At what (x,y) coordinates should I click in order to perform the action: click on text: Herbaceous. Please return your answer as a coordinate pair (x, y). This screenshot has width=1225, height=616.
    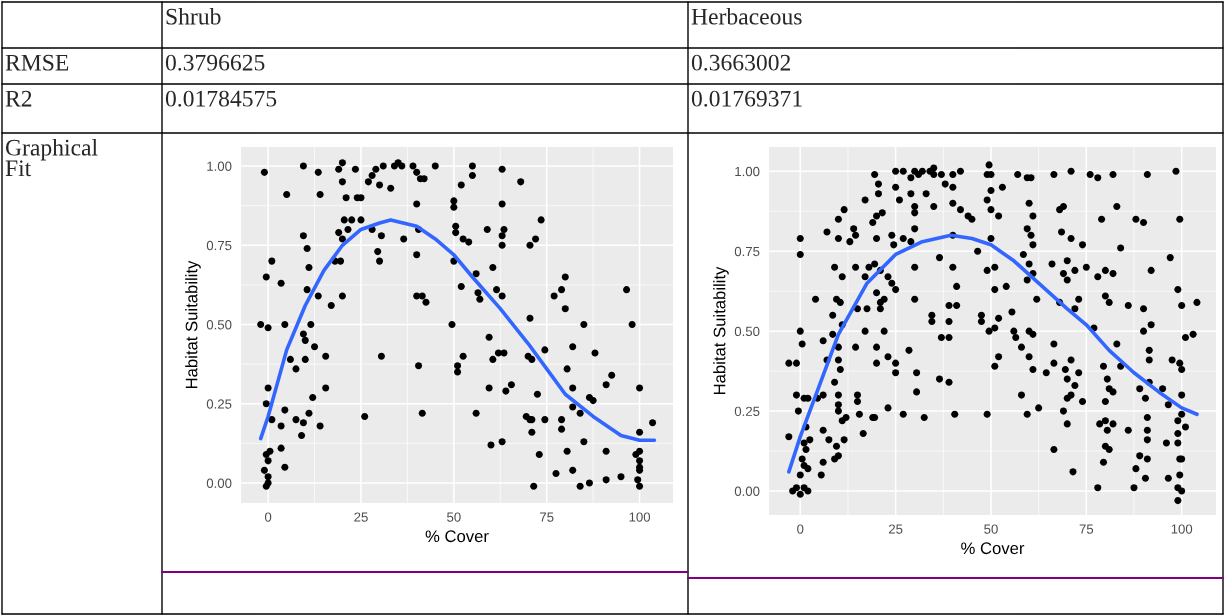
    Looking at the image, I should click on (746, 16).